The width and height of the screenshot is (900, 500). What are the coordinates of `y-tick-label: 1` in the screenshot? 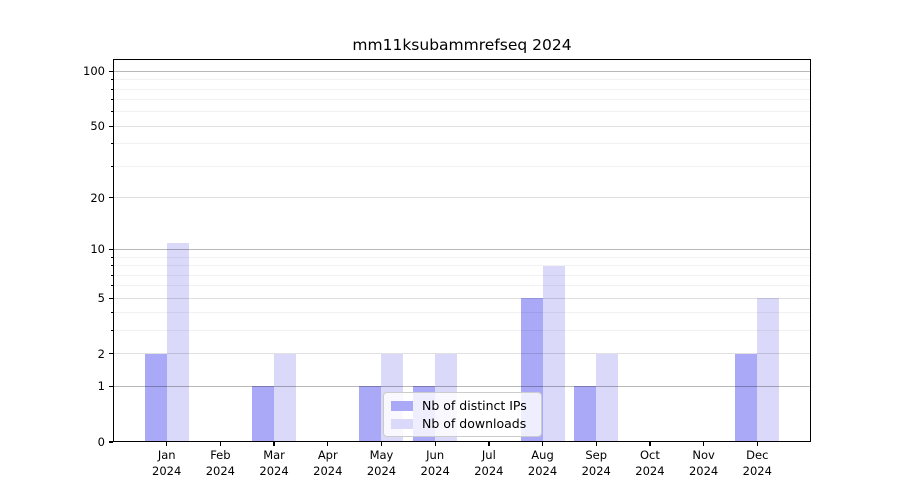 It's located at (101, 386).